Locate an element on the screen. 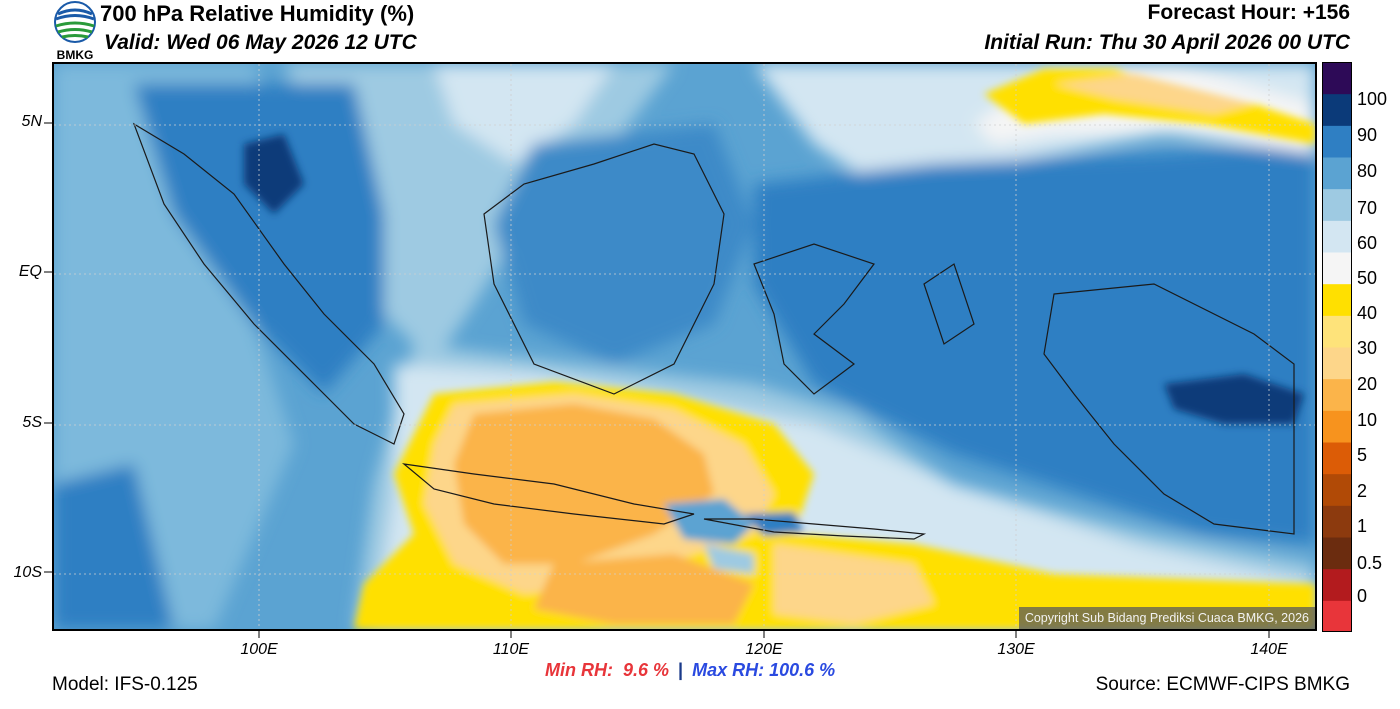  colorbar-label-40: 40 is located at coordinates (1367, 313).